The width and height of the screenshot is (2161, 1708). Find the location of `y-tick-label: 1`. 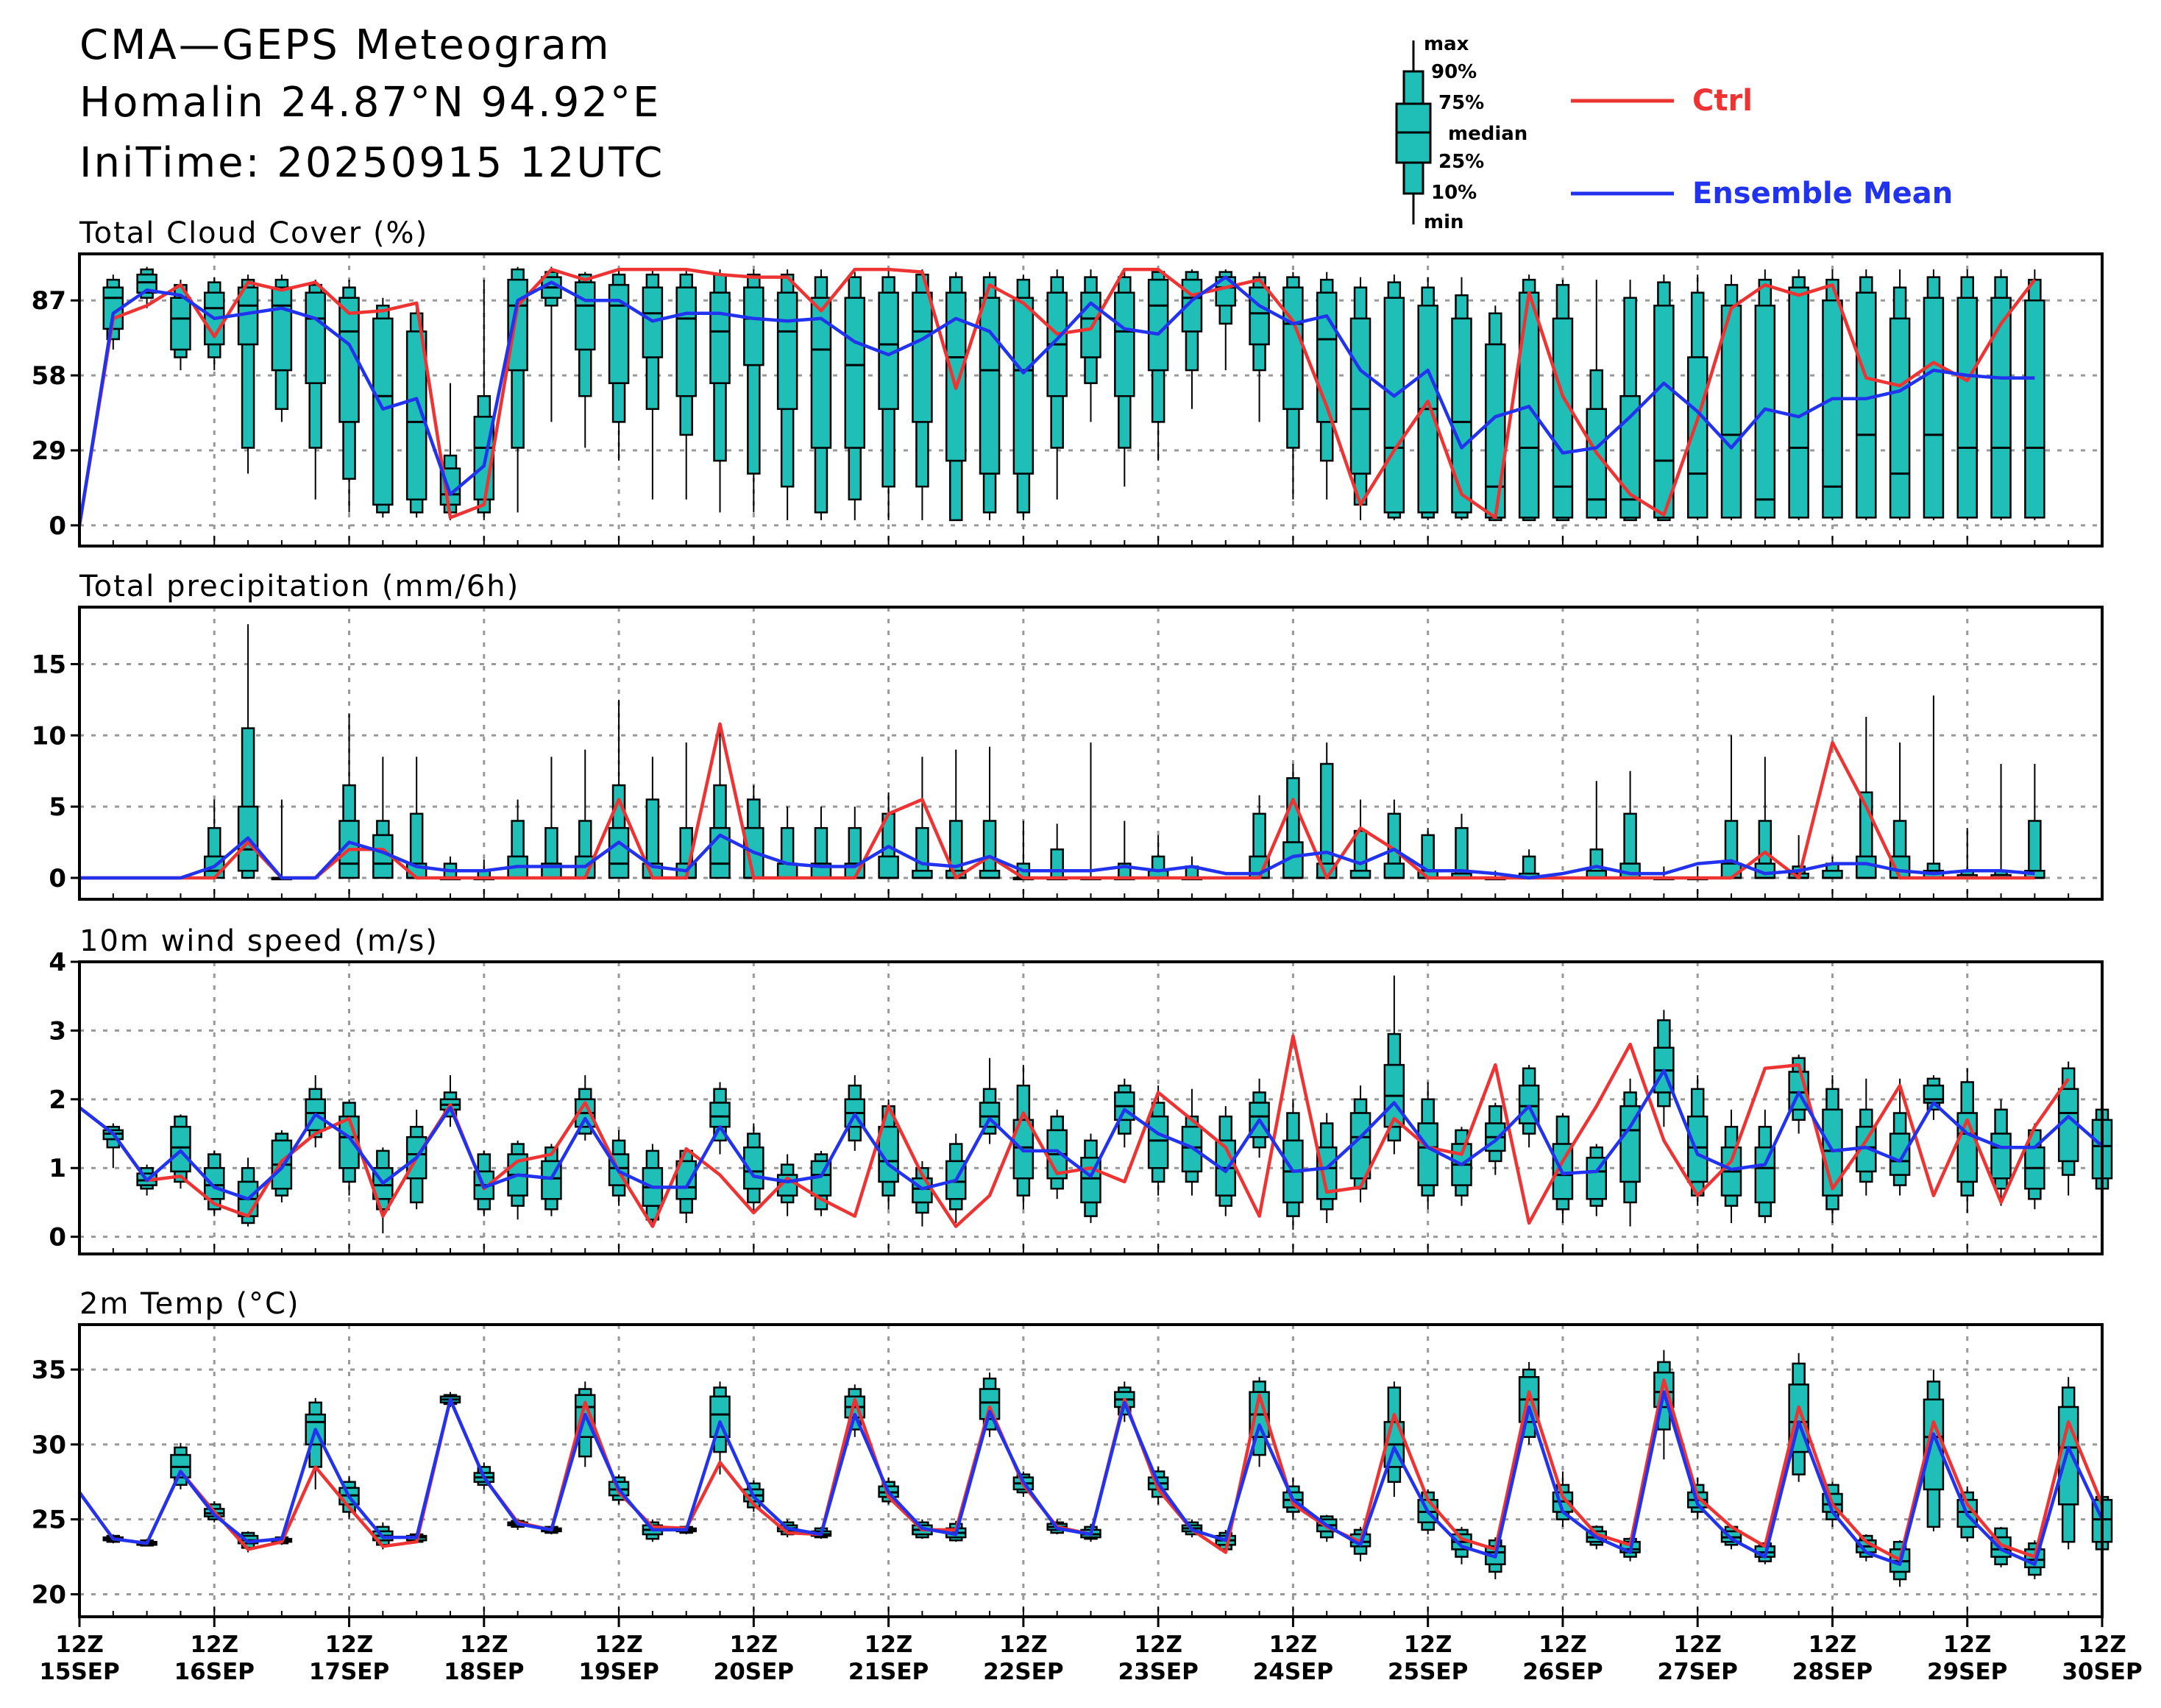

y-tick-label: 1 is located at coordinates (57, 1168).